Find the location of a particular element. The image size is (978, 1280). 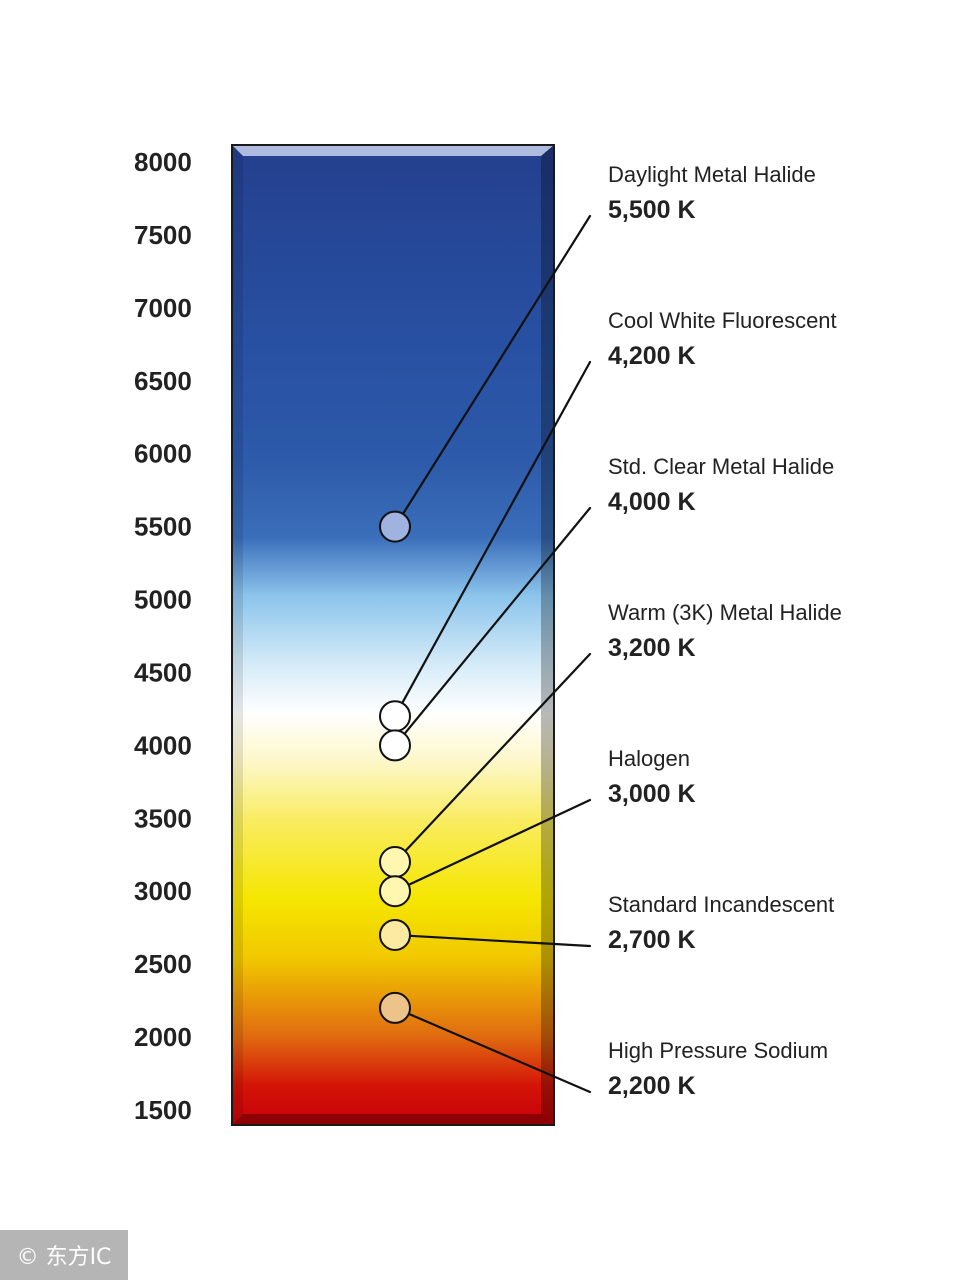

source-name: Standard Incandescent is located at coordinates (721, 904).